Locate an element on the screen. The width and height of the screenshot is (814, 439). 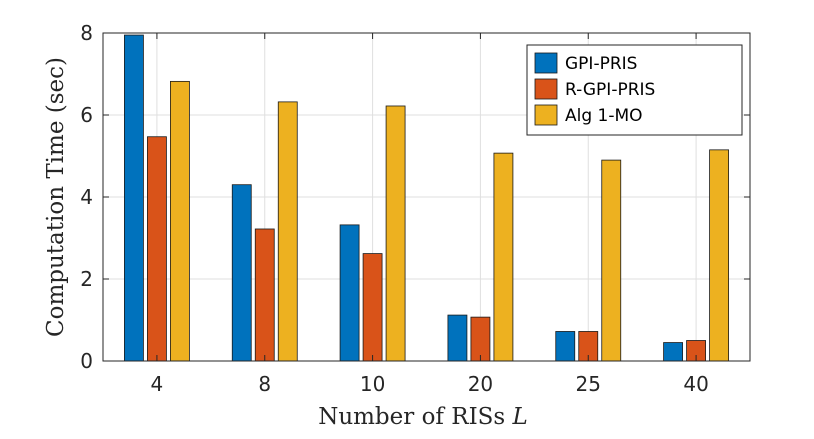
y-tick-label: 8 is located at coordinates (86, 33).